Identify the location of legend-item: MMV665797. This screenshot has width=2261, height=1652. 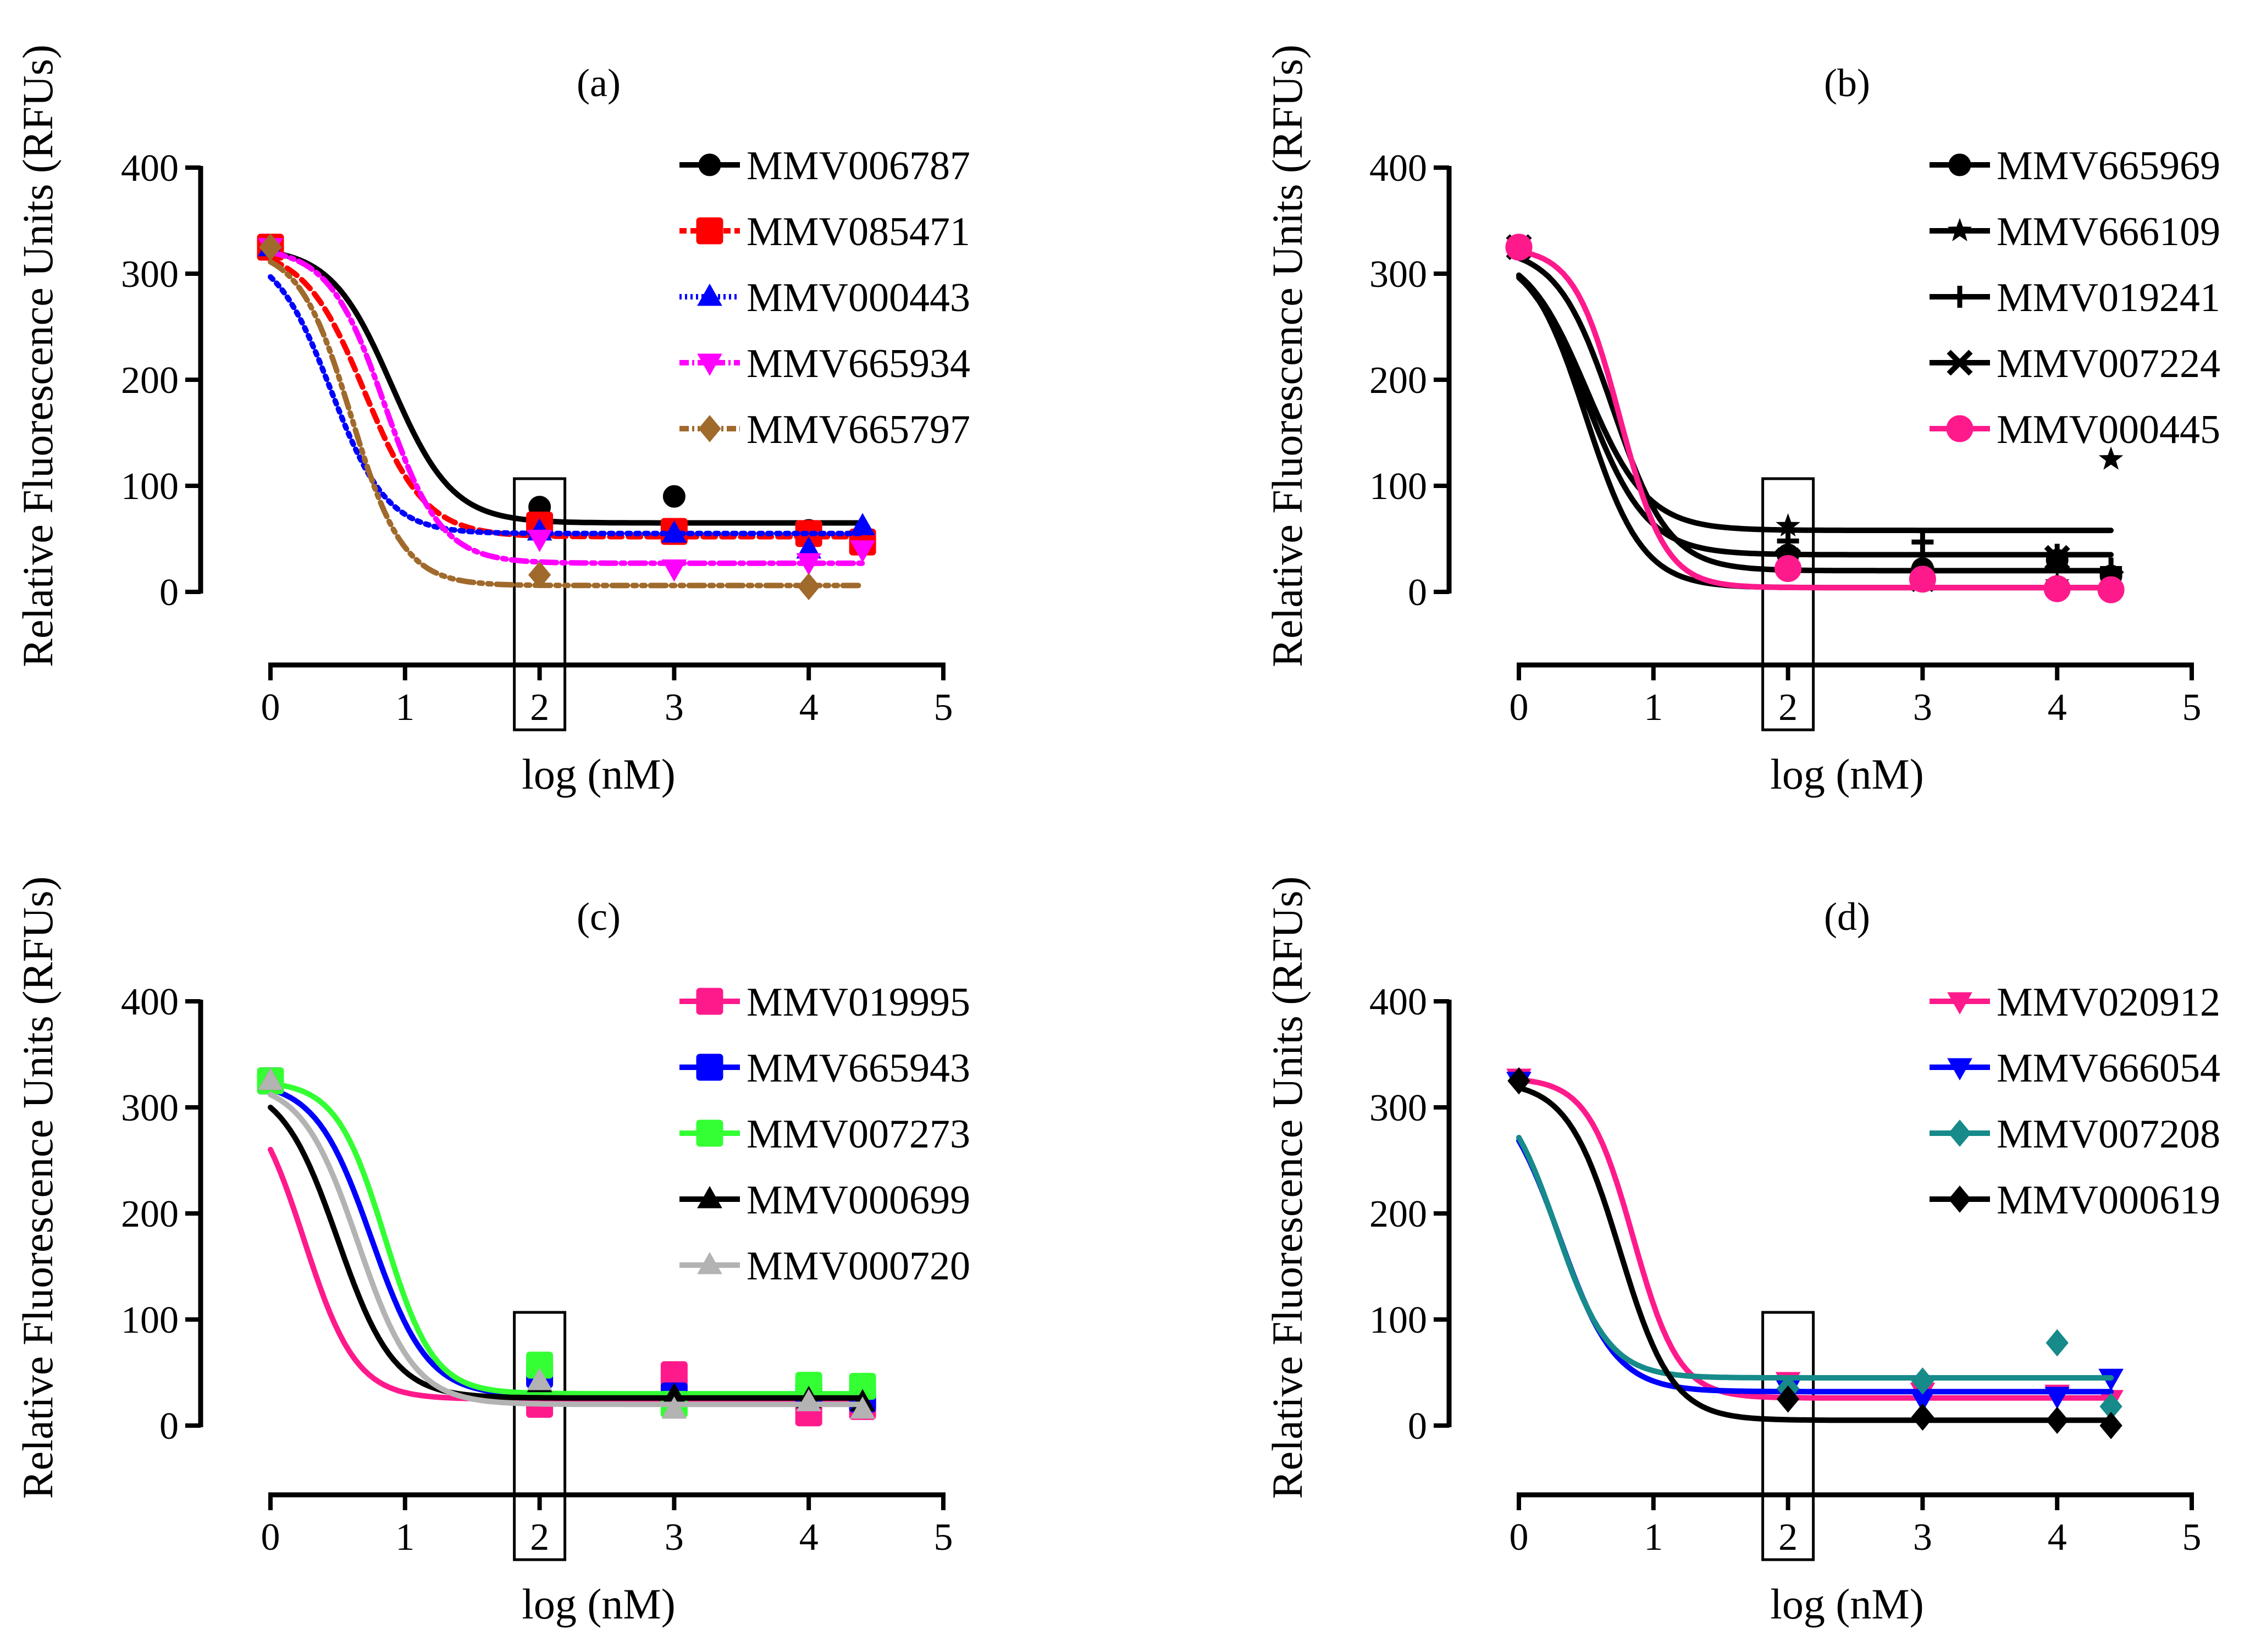
(824, 429).